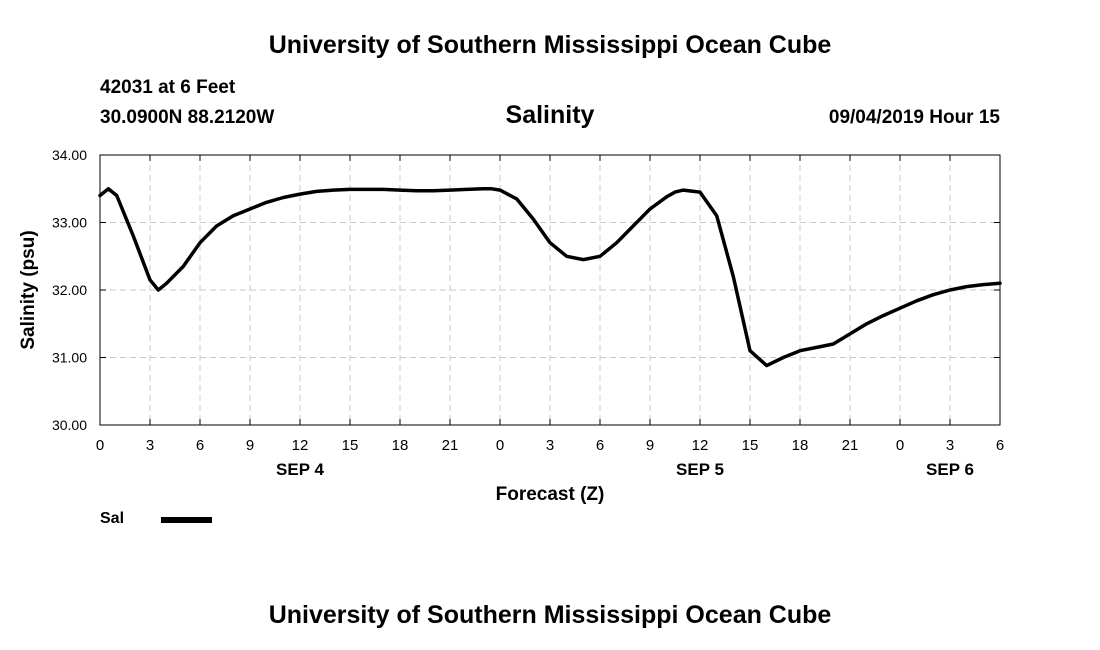  Describe the element at coordinates (950, 469) in the screenshot. I see `date-label: SEP 6` at that location.